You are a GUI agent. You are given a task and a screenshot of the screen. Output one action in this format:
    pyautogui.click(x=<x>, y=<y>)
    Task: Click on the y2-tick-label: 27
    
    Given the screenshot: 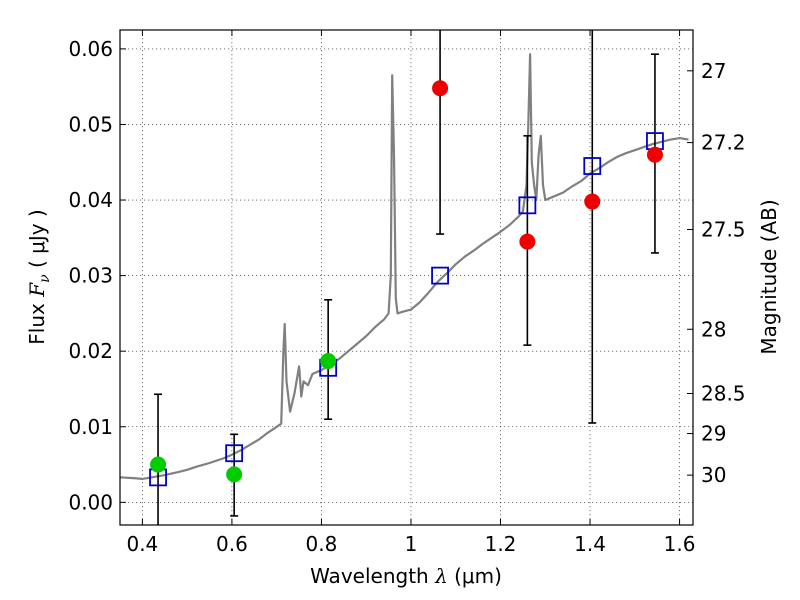 What is the action you would take?
    pyautogui.click(x=713, y=71)
    